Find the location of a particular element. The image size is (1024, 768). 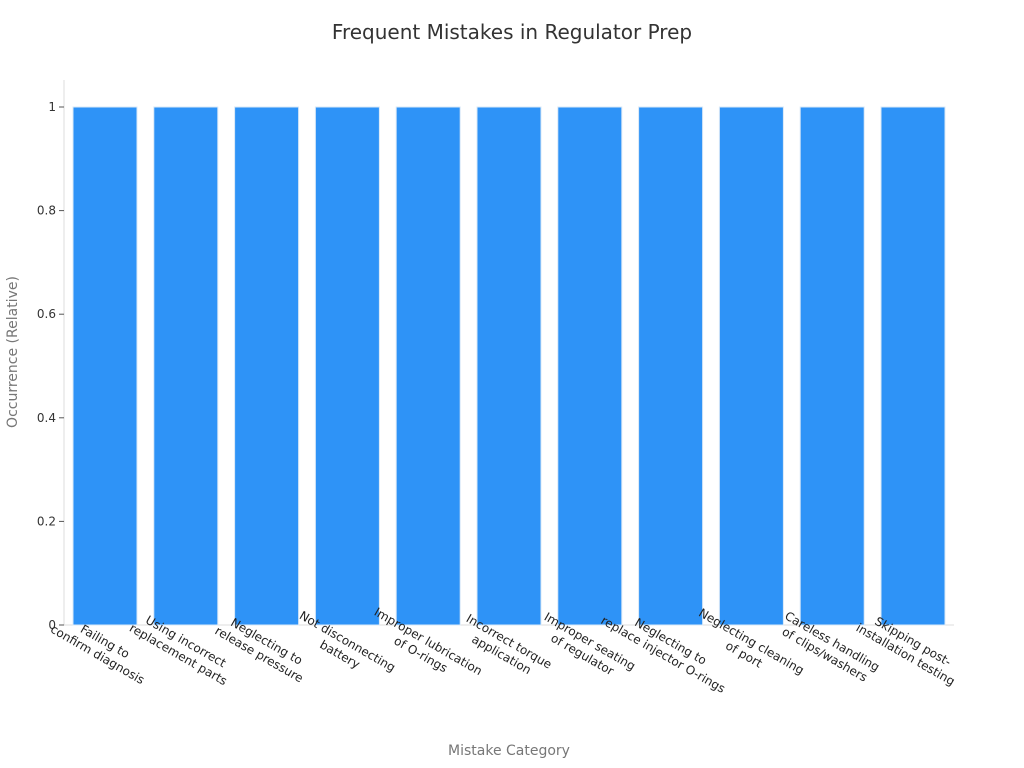

y-tick-label: 0.4 is located at coordinates (46, 418).